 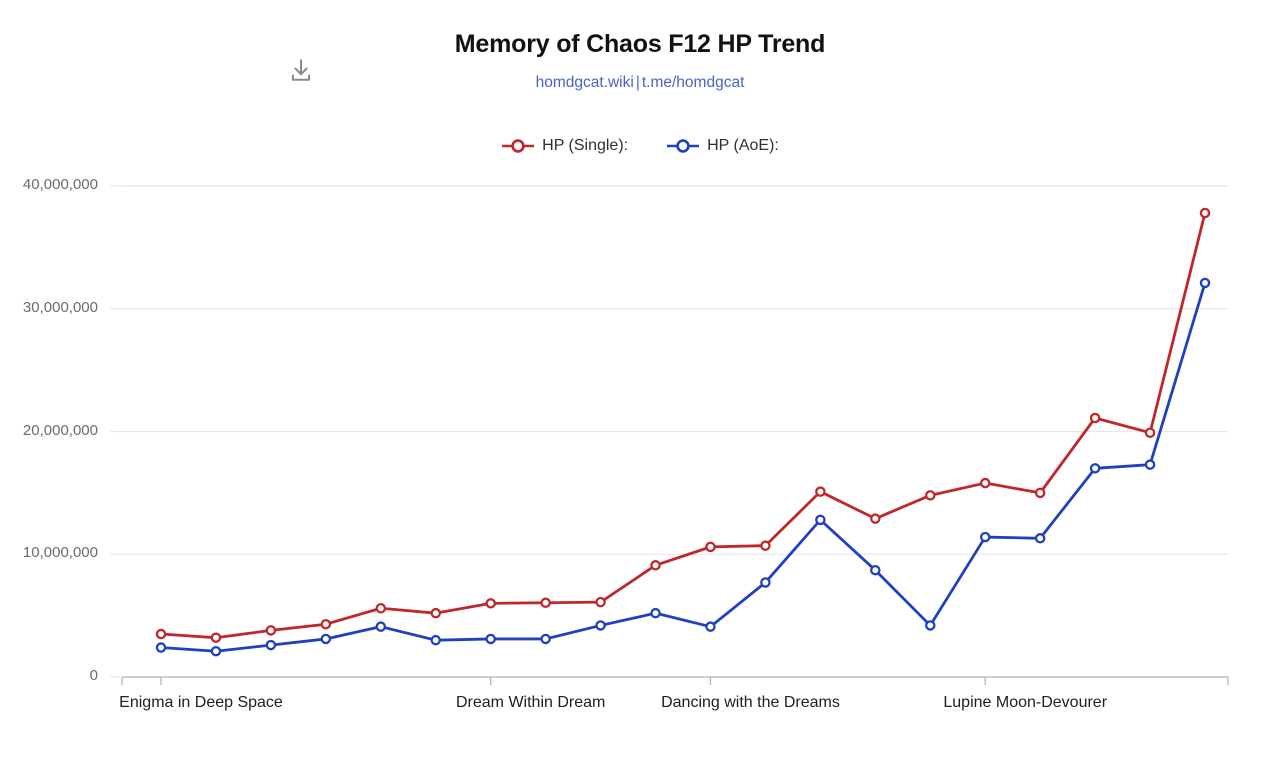 What do you see at coordinates (530, 702) in the screenshot?
I see `x-axis-tick-label: Dream Within Dream` at bounding box center [530, 702].